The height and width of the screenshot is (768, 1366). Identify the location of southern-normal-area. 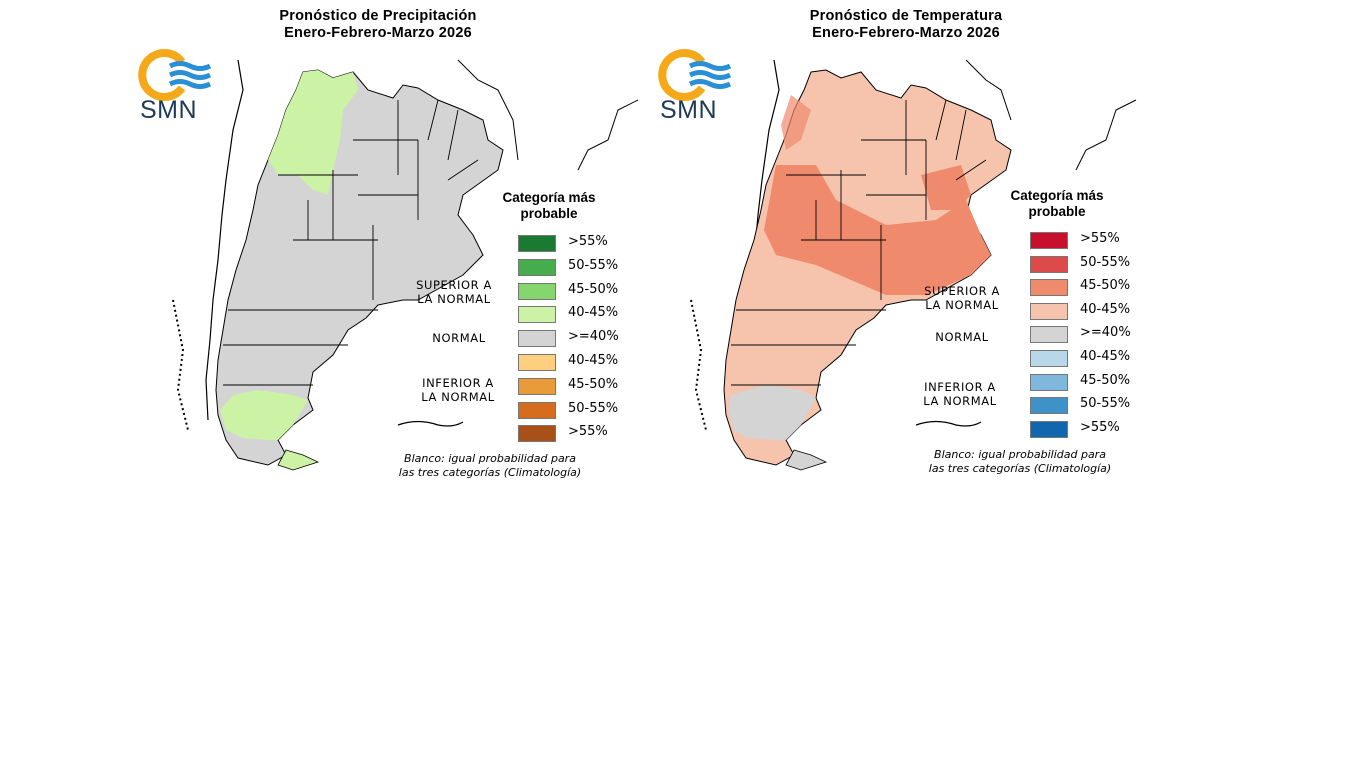
(772, 412).